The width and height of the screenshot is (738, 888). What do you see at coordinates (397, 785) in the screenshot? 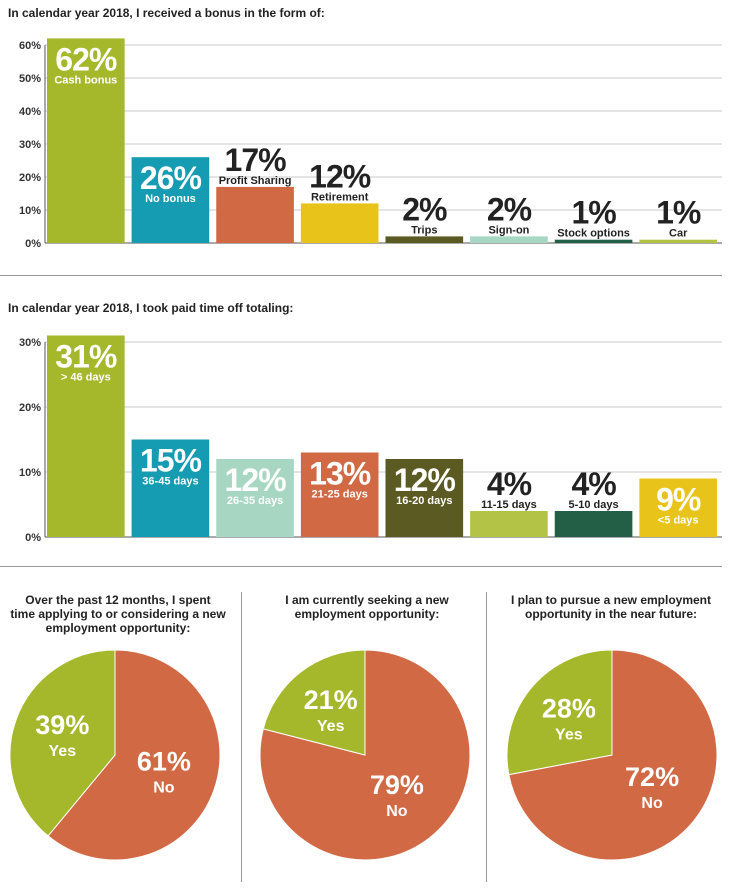
I see `pie-no-value: 79%` at bounding box center [397, 785].